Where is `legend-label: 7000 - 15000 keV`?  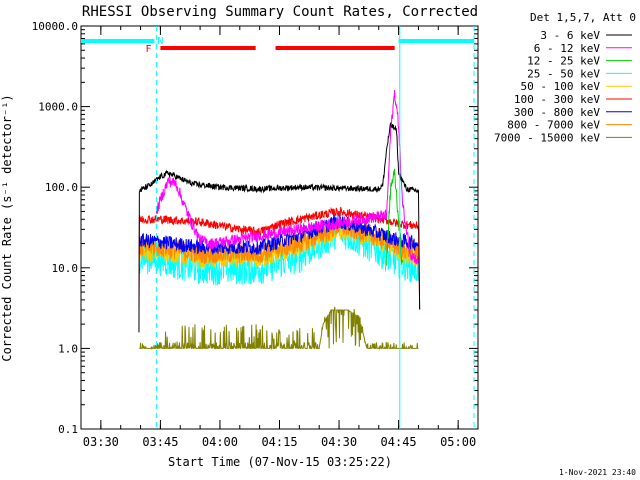
legend-label: 7000 - 15000 keV is located at coordinates (547, 137).